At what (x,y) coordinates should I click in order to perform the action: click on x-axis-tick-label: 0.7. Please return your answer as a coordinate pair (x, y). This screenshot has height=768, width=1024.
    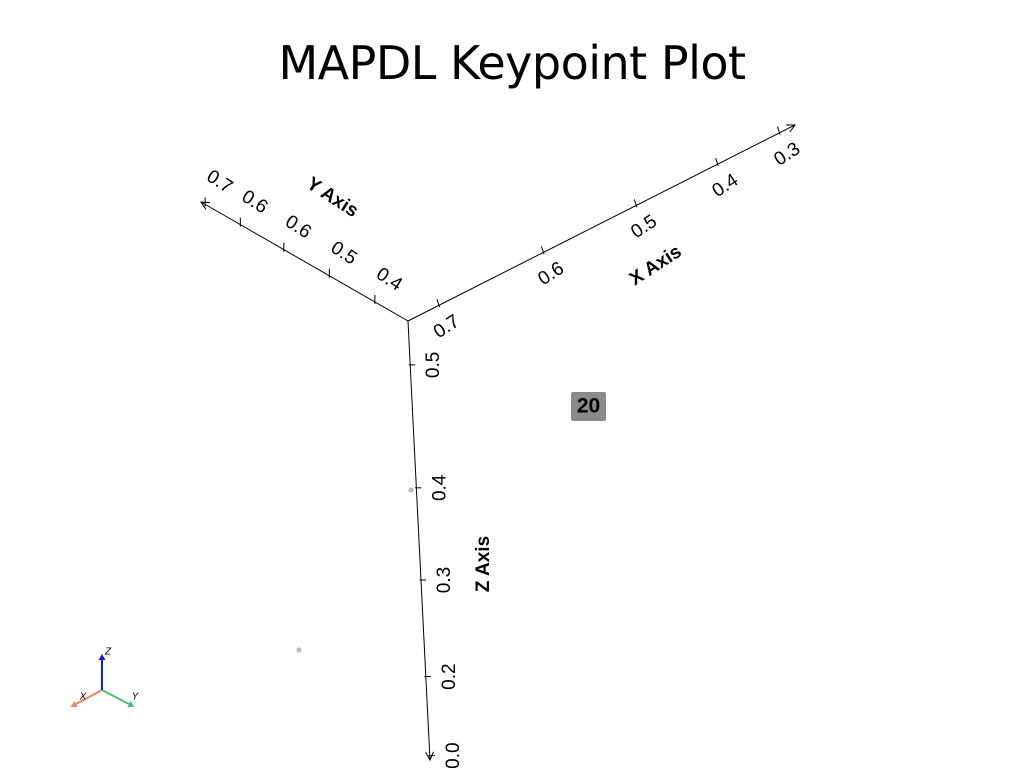
    Looking at the image, I should click on (447, 327).